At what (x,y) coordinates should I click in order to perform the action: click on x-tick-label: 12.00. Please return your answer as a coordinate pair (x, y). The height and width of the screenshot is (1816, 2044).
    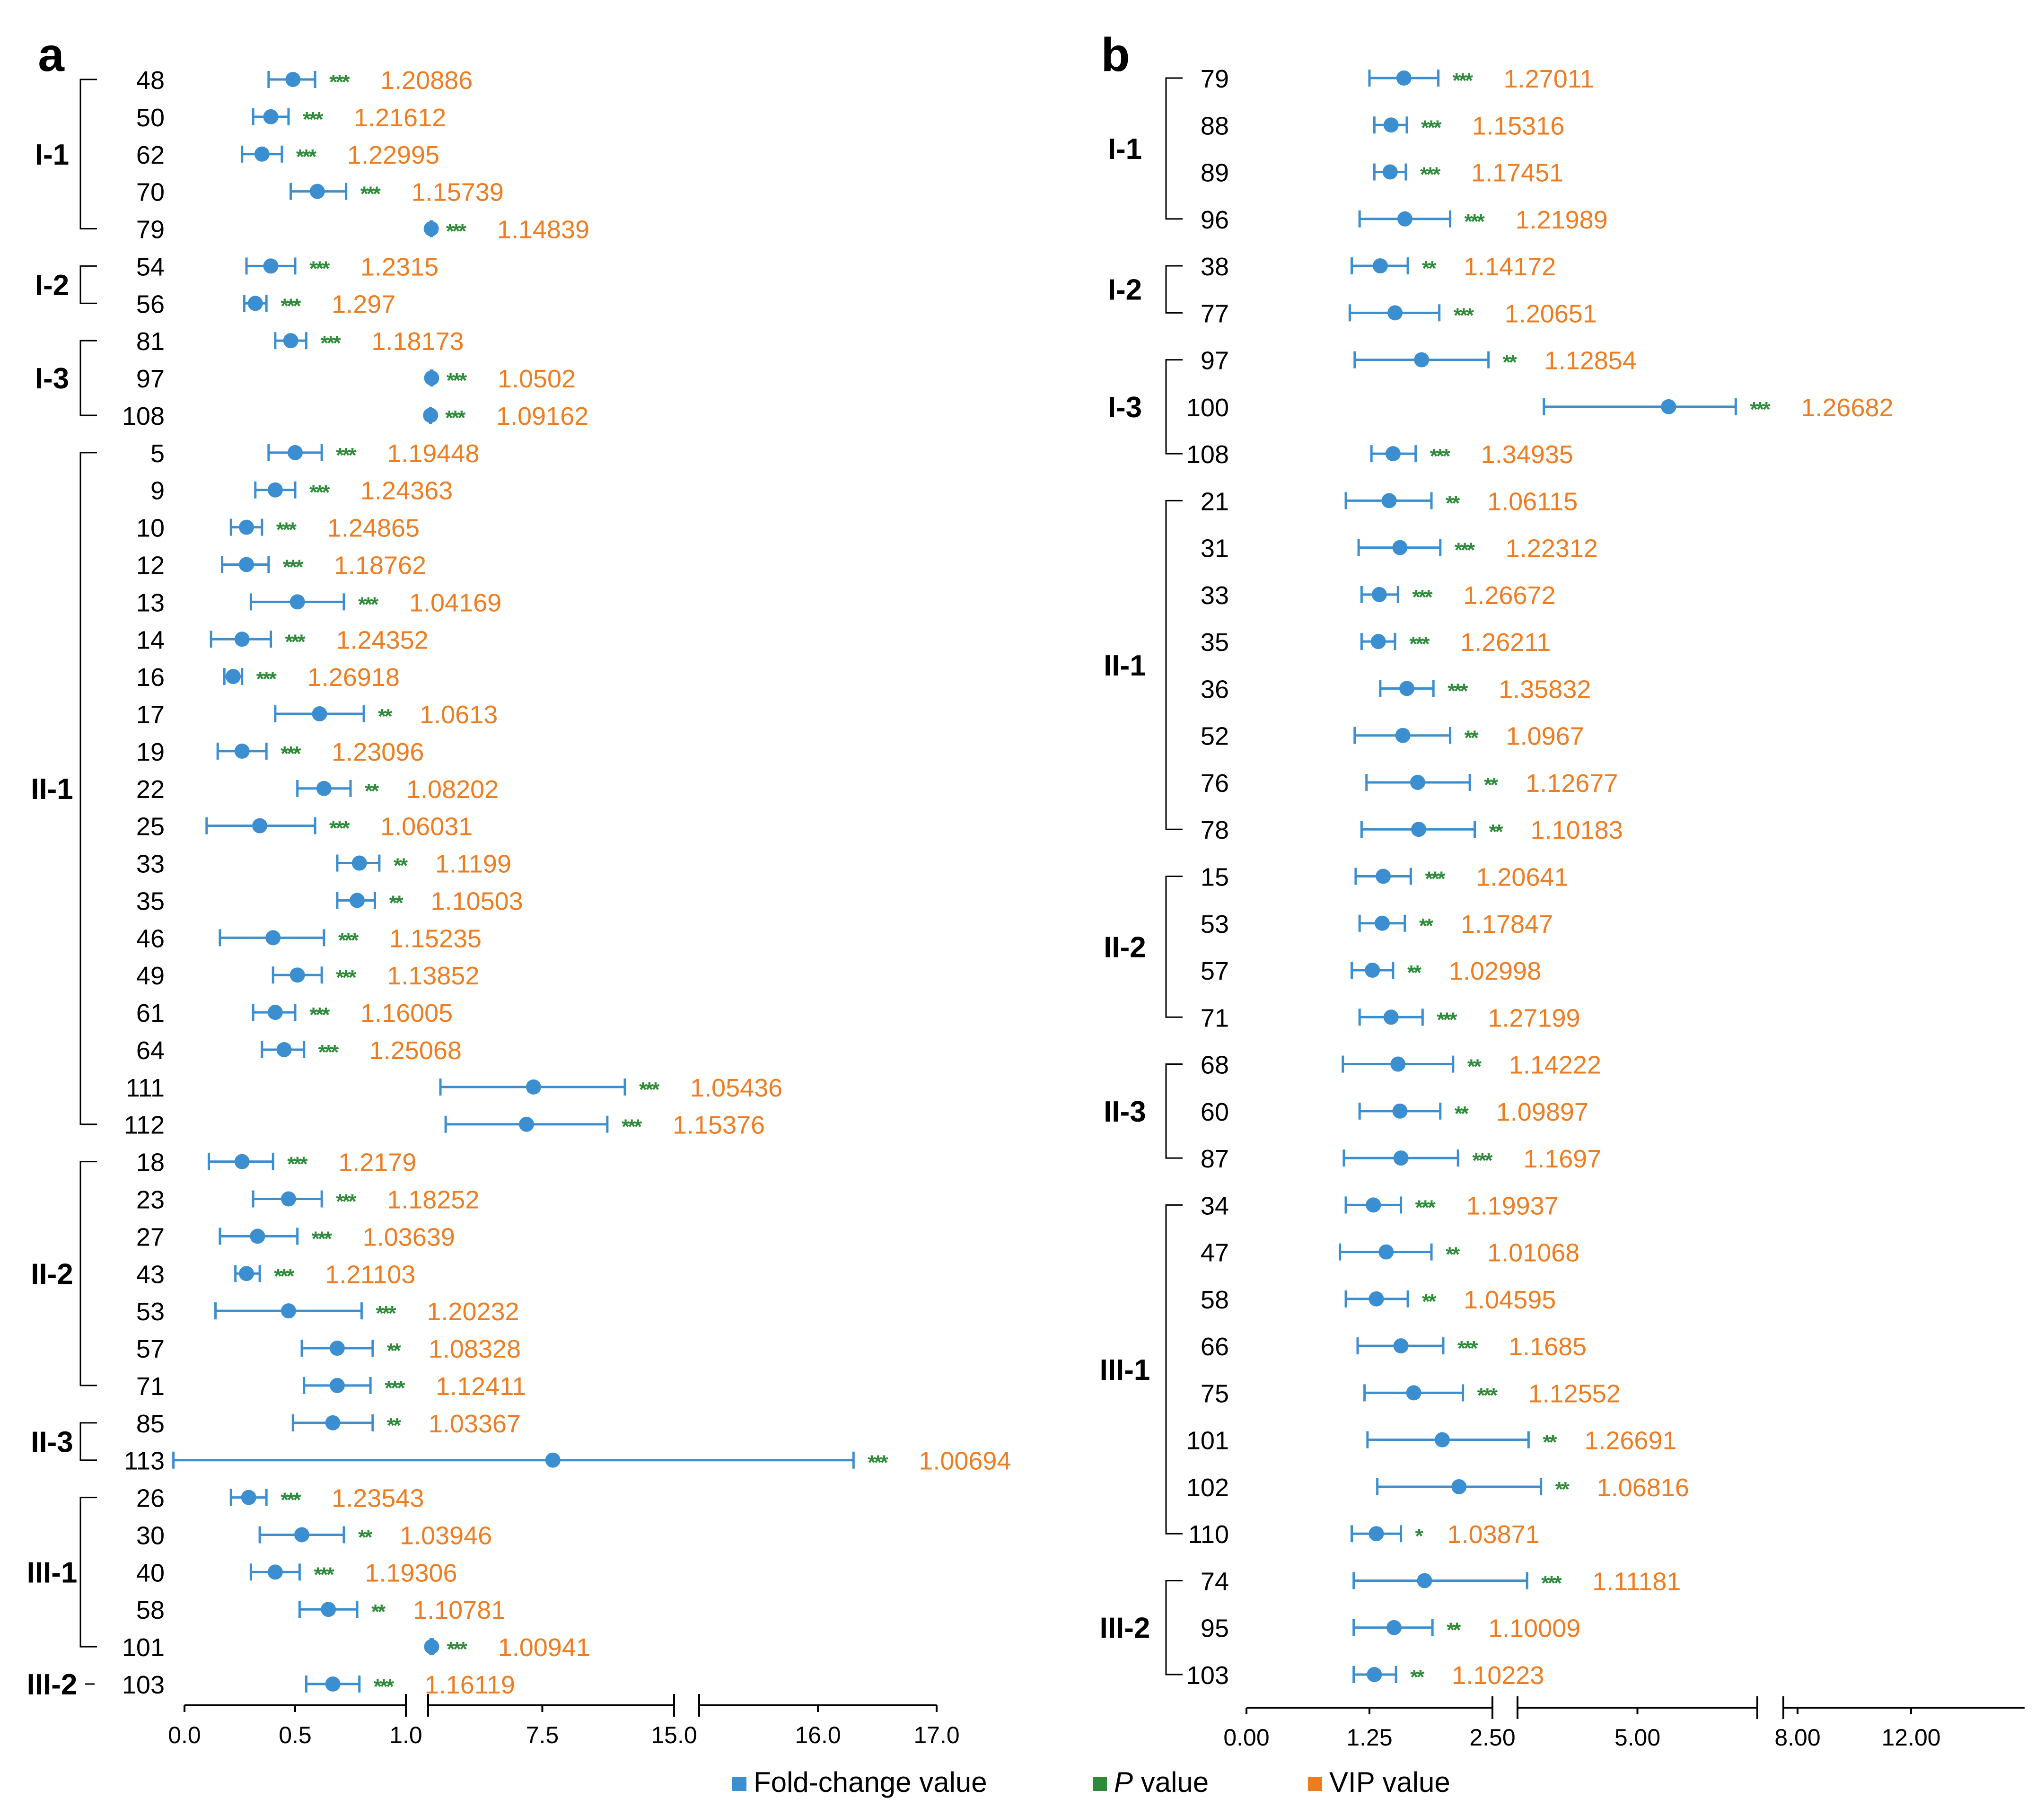
    Looking at the image, I should click on (1910, 1737).